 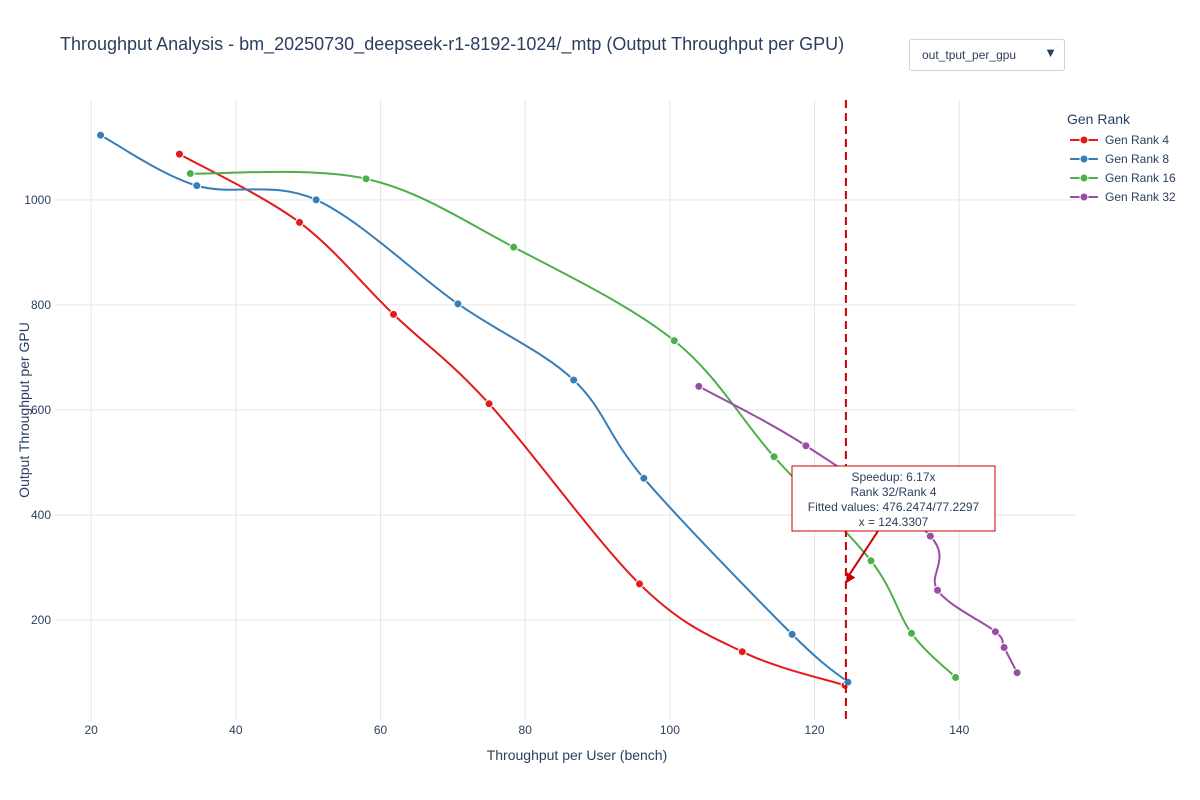 I want to click on metric-dropdown-value: out_tput_per_gpu, so click(x=969, y=55).